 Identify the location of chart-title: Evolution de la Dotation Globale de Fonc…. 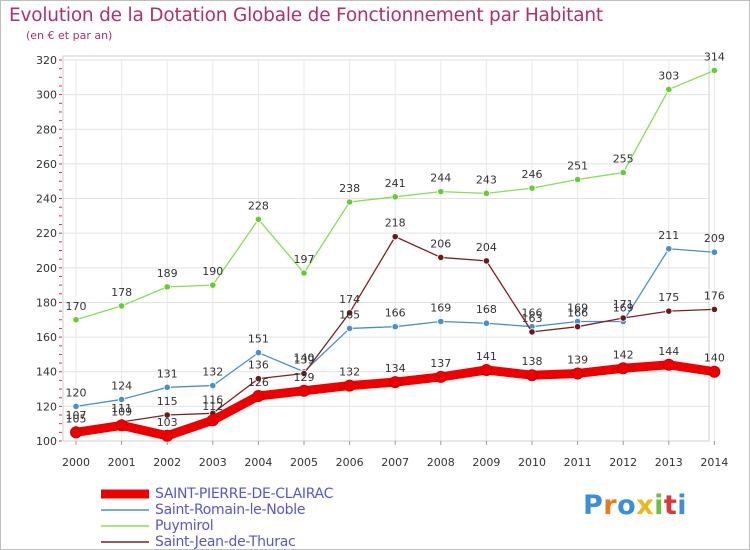
(306, 15).